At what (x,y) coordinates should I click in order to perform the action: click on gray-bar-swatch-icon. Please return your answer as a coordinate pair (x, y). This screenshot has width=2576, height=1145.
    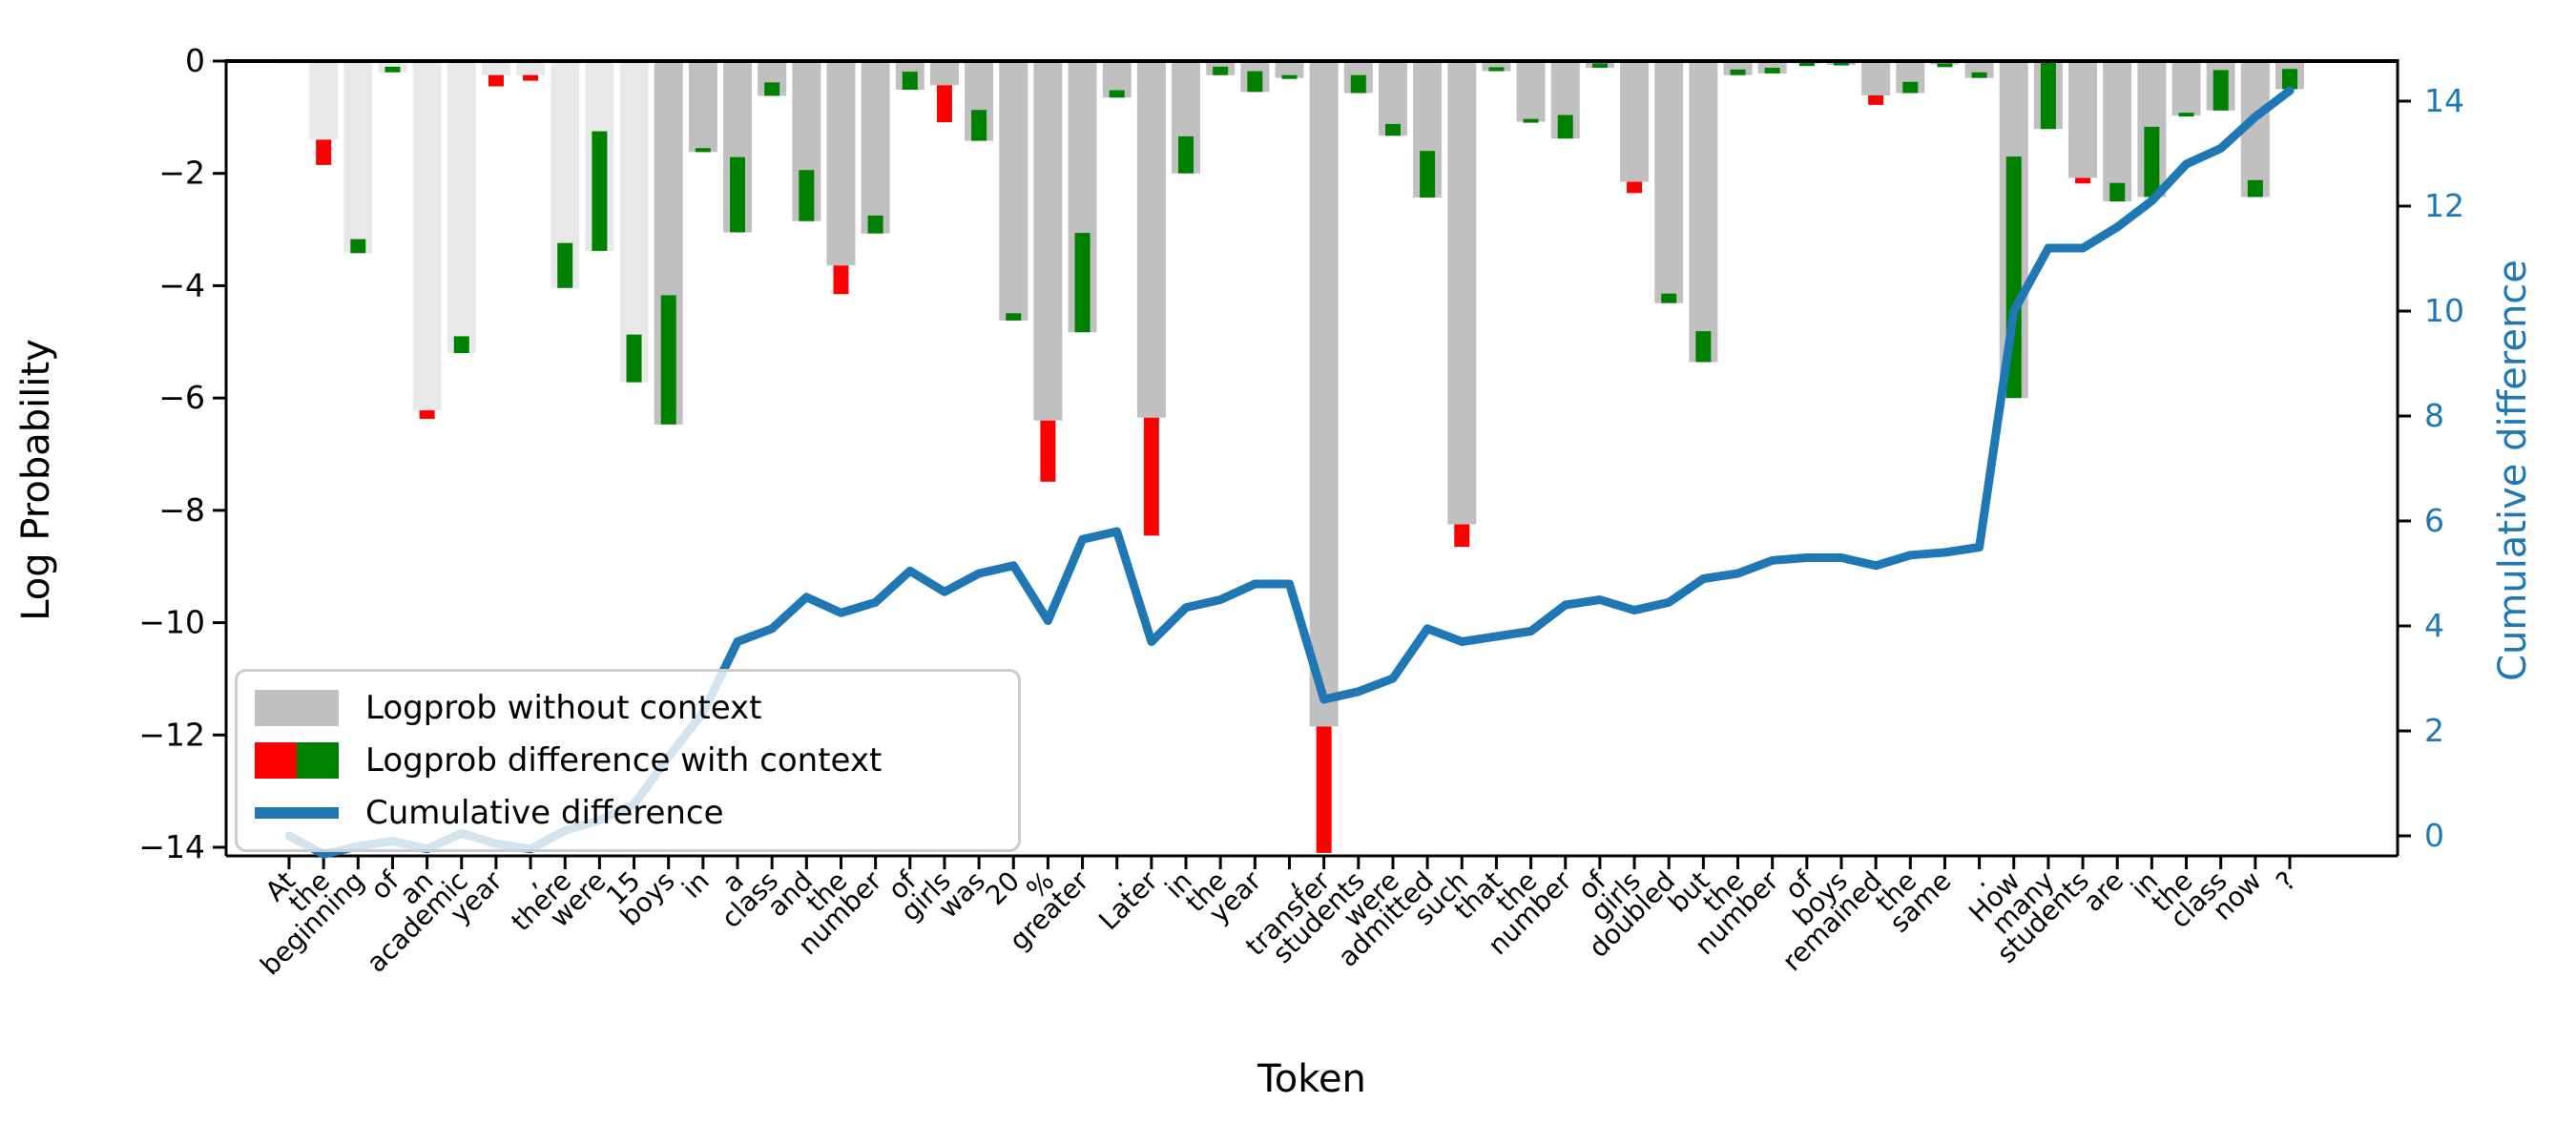
    Looking at the image, I should click on (297, 707).